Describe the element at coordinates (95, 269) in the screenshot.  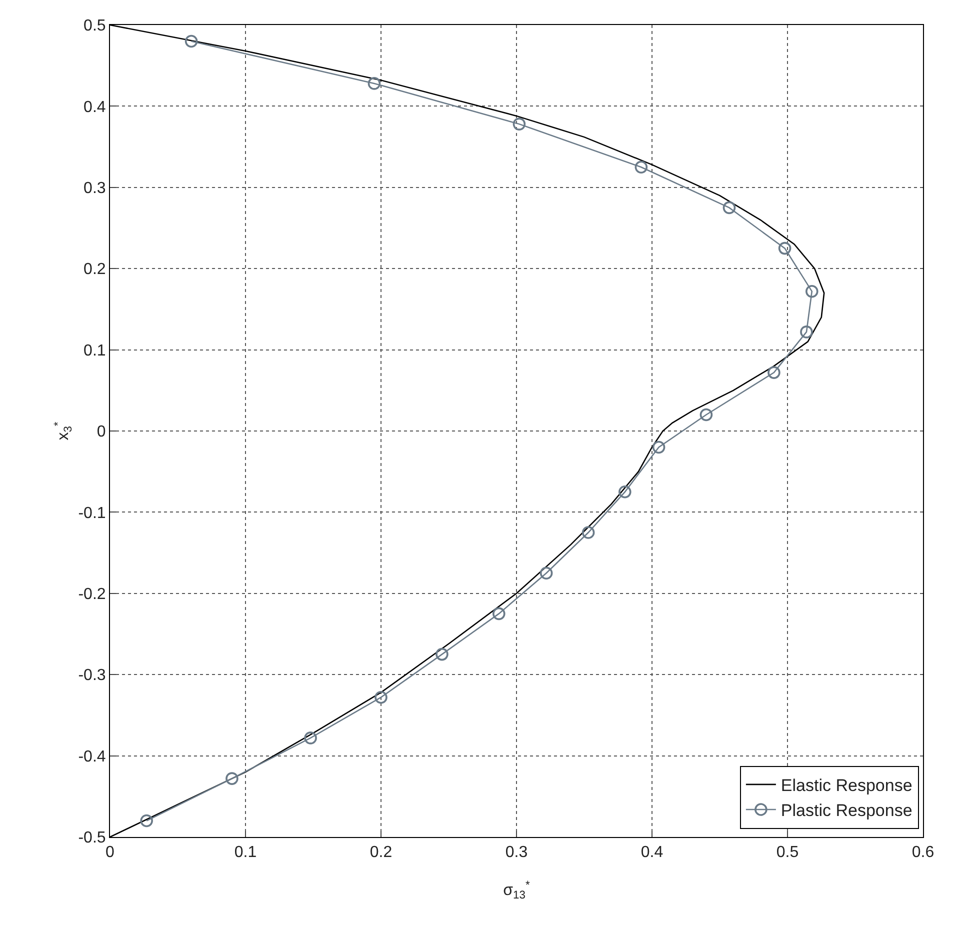
I see `y-tick-label: 0.2` at that location.